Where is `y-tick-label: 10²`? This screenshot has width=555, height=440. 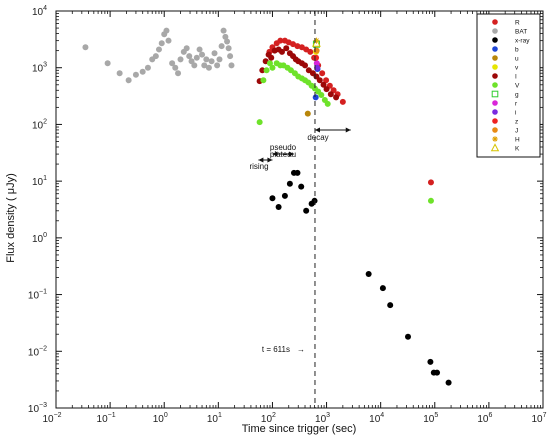
y-tick-label: 10² is located at coordinates (39, 124).